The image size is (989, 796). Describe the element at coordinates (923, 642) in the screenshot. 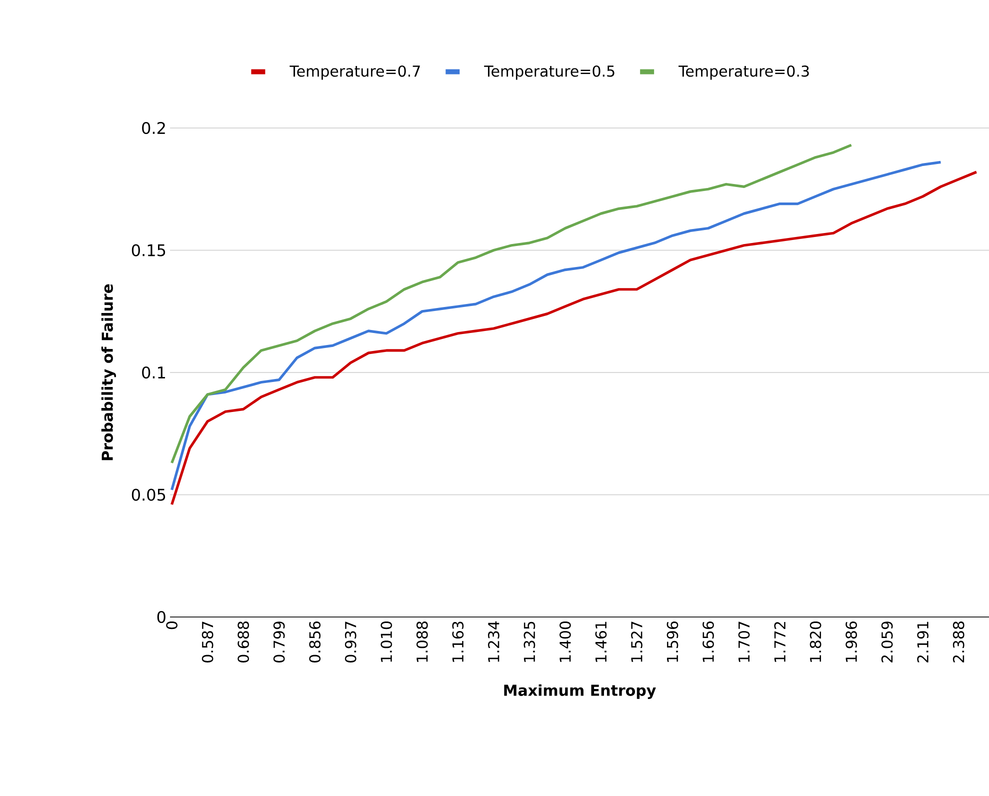

I see `x-tick-label: 2.191` at that location.